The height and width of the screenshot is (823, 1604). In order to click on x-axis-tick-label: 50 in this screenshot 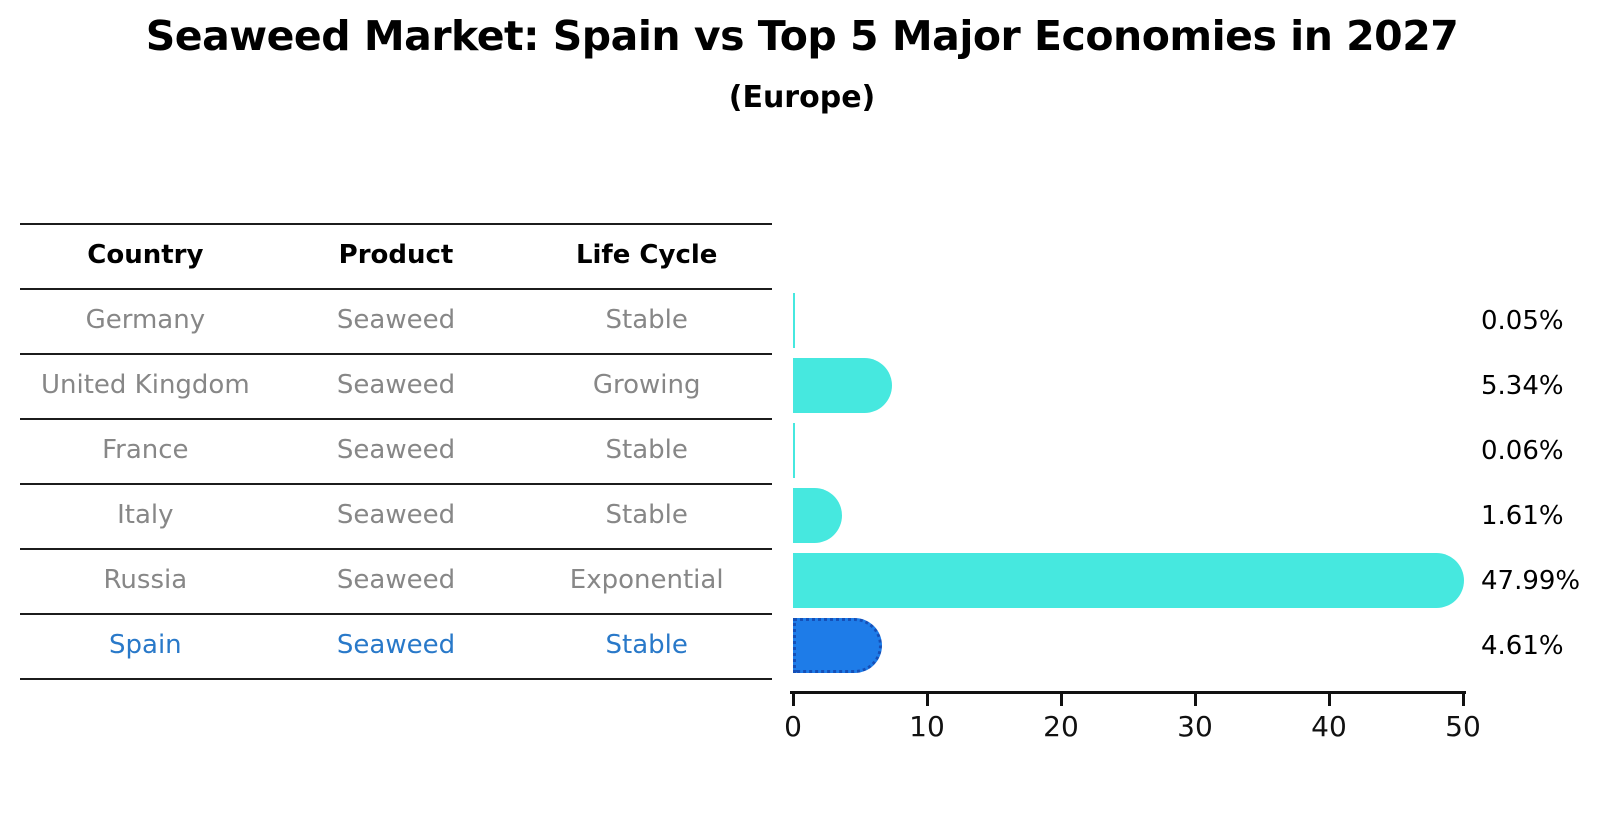, I will do `click(1463, 726)`.